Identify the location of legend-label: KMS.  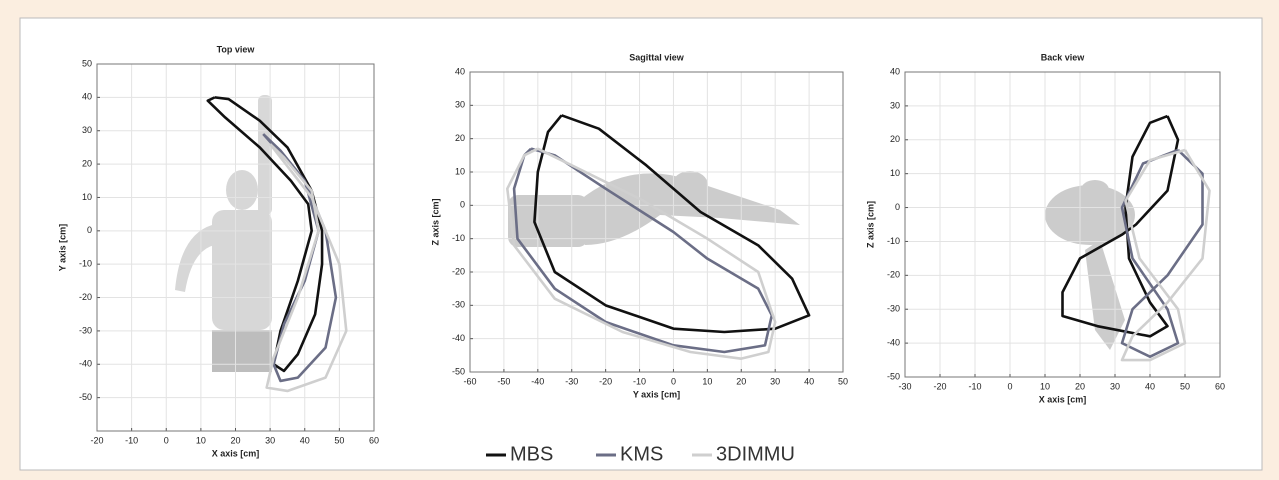
(641, 454).